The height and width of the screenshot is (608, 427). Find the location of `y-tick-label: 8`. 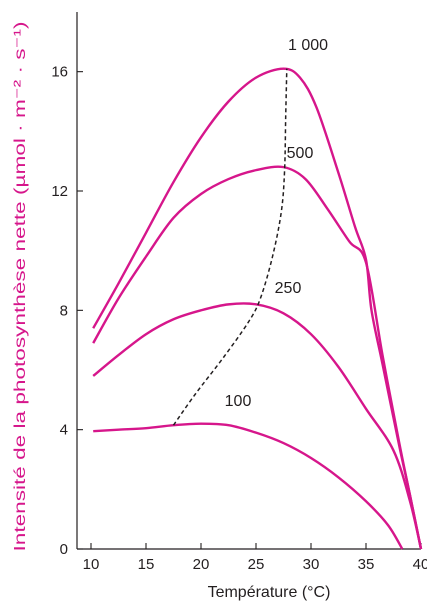

y-tick-label: 8 is located at coordinates (64, 310).